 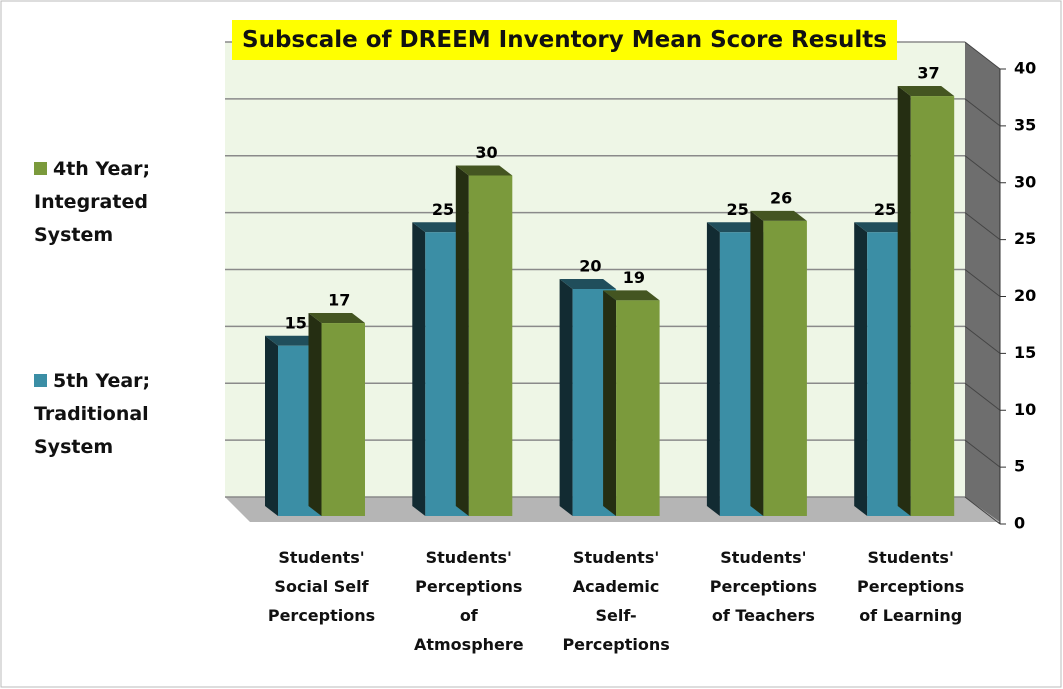 What do you see at coordinates (590, 266) in the screenshot?
I see `value-label: 20` at bounding box center [590, 266].